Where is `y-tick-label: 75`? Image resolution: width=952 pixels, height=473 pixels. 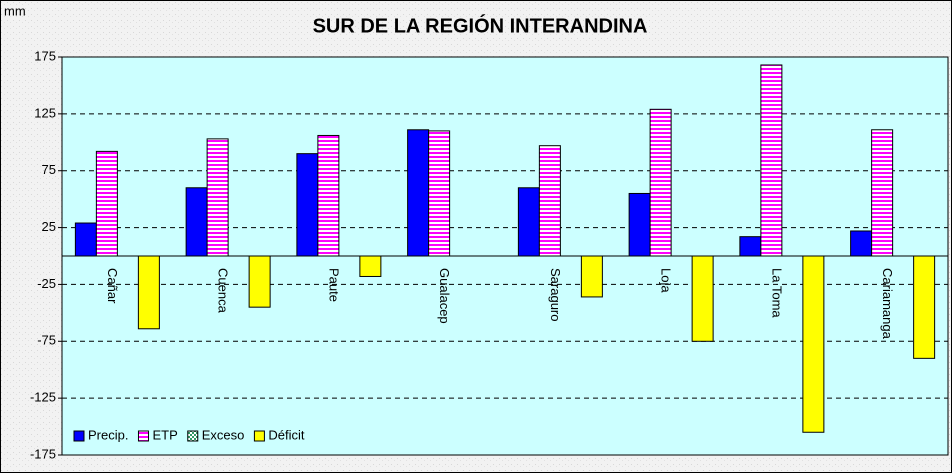 y-tick-label: 75 is located at coordinates (49, 169).